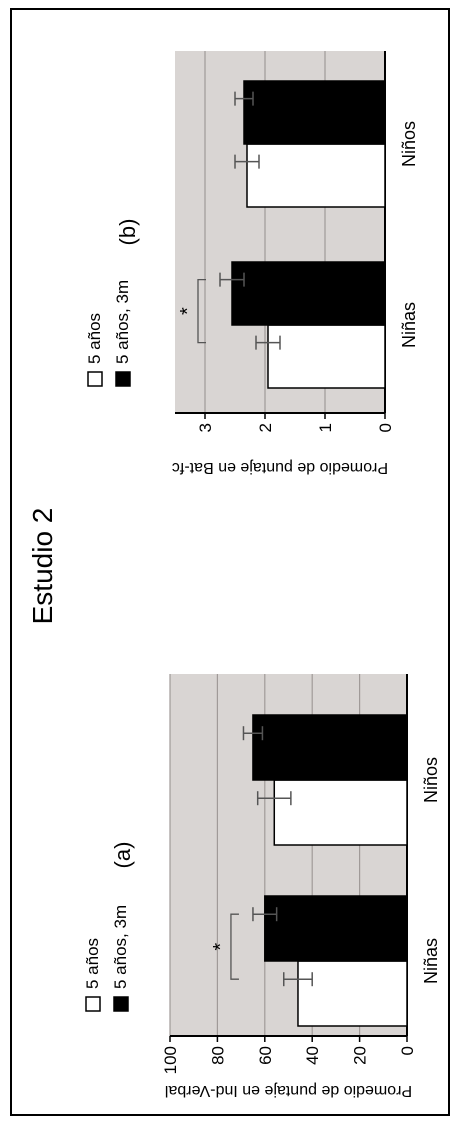 This screenshot has width=465, height=1126. I want to click on y-tick-label: 3, so click(205, 427).